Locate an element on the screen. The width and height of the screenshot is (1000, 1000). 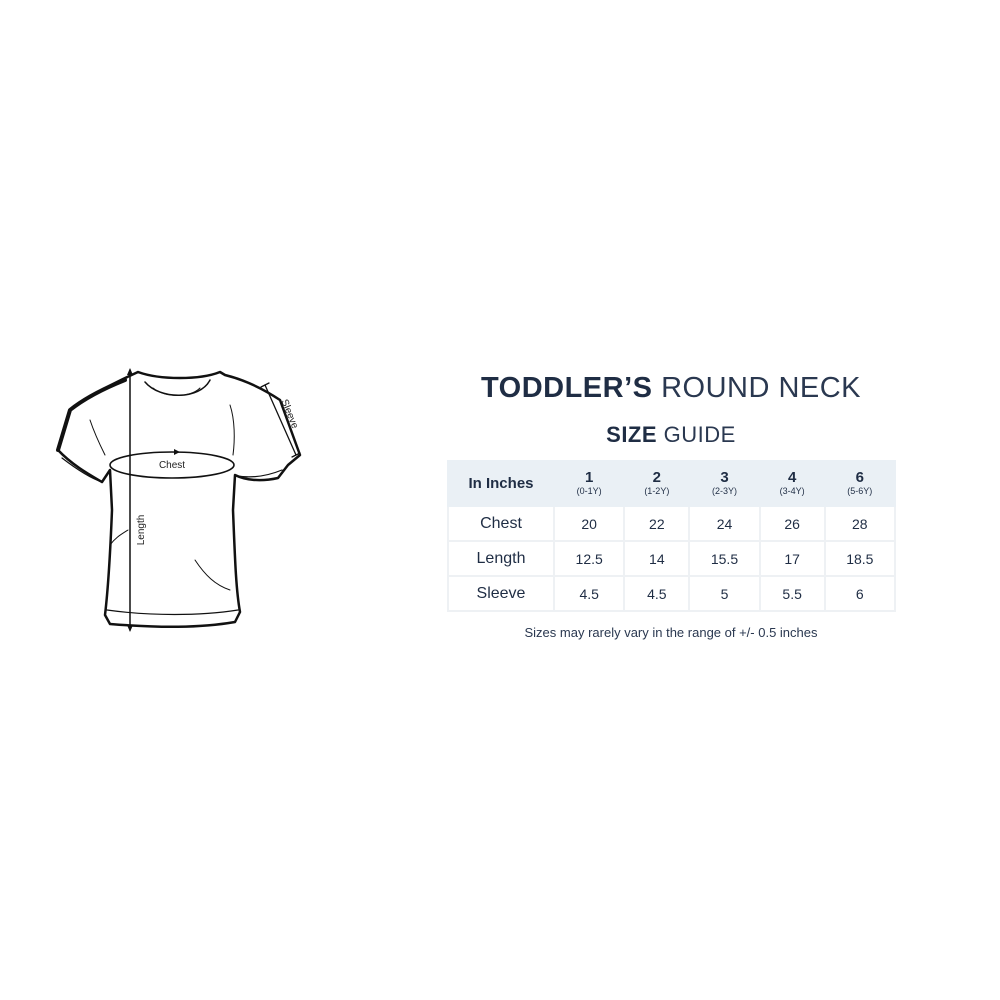
page-title: TODDLER’S ROUND NECK is located at coordinates (671, 388).